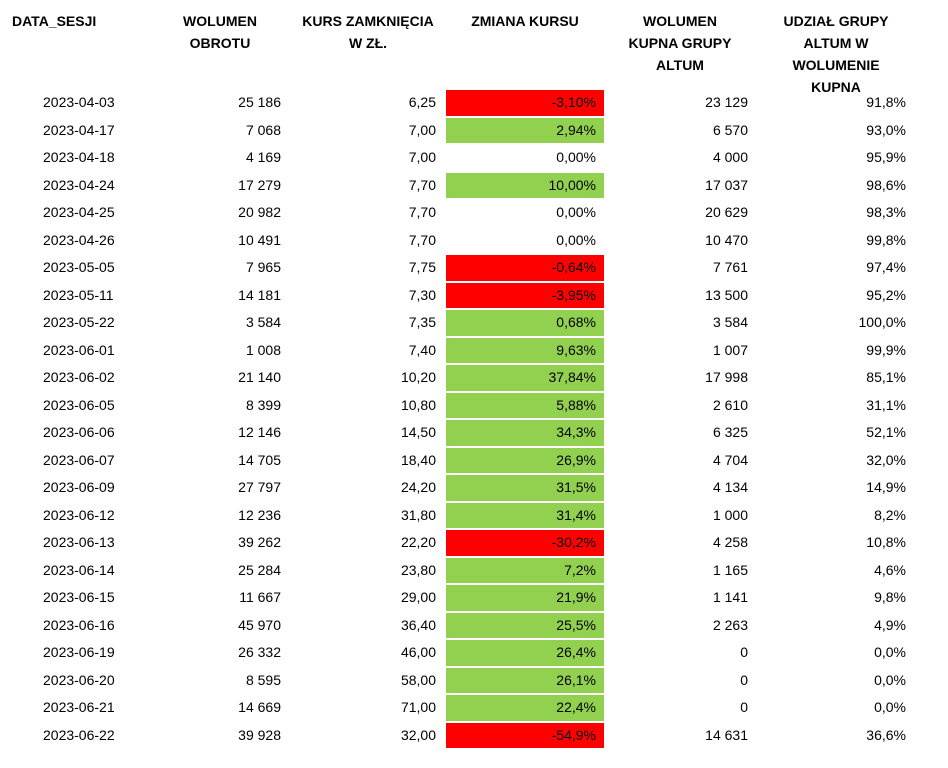 This screenshot has width=948, height=768. I want to click on volume-cell: 3 584, so click(263, 322).